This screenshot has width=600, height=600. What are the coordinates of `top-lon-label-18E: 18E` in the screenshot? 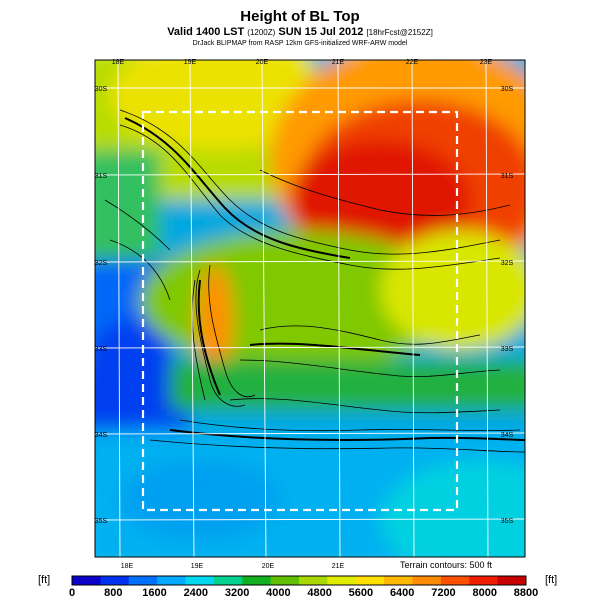 It's located at (118, 62).